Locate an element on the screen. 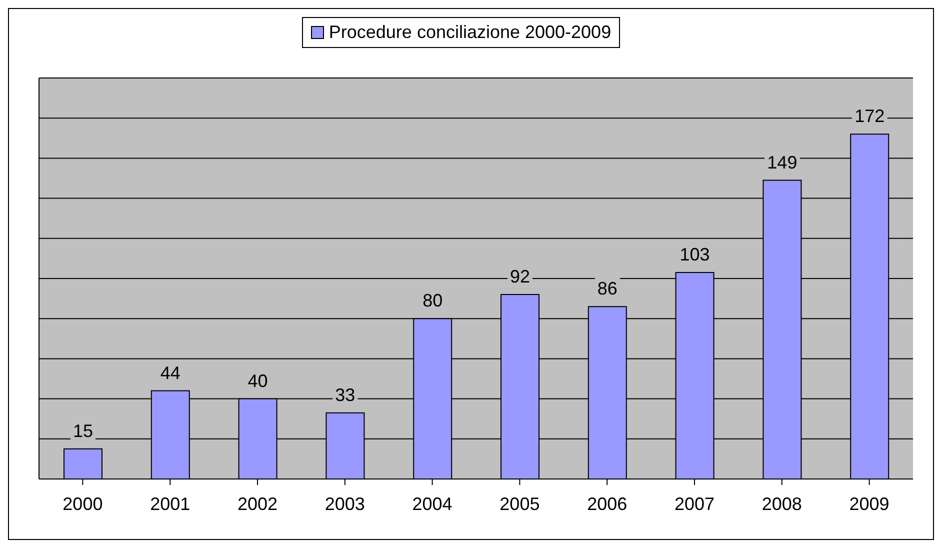 This screenshot has width=942, height=544. data-label: 44 is located at coordinates (170, 372).